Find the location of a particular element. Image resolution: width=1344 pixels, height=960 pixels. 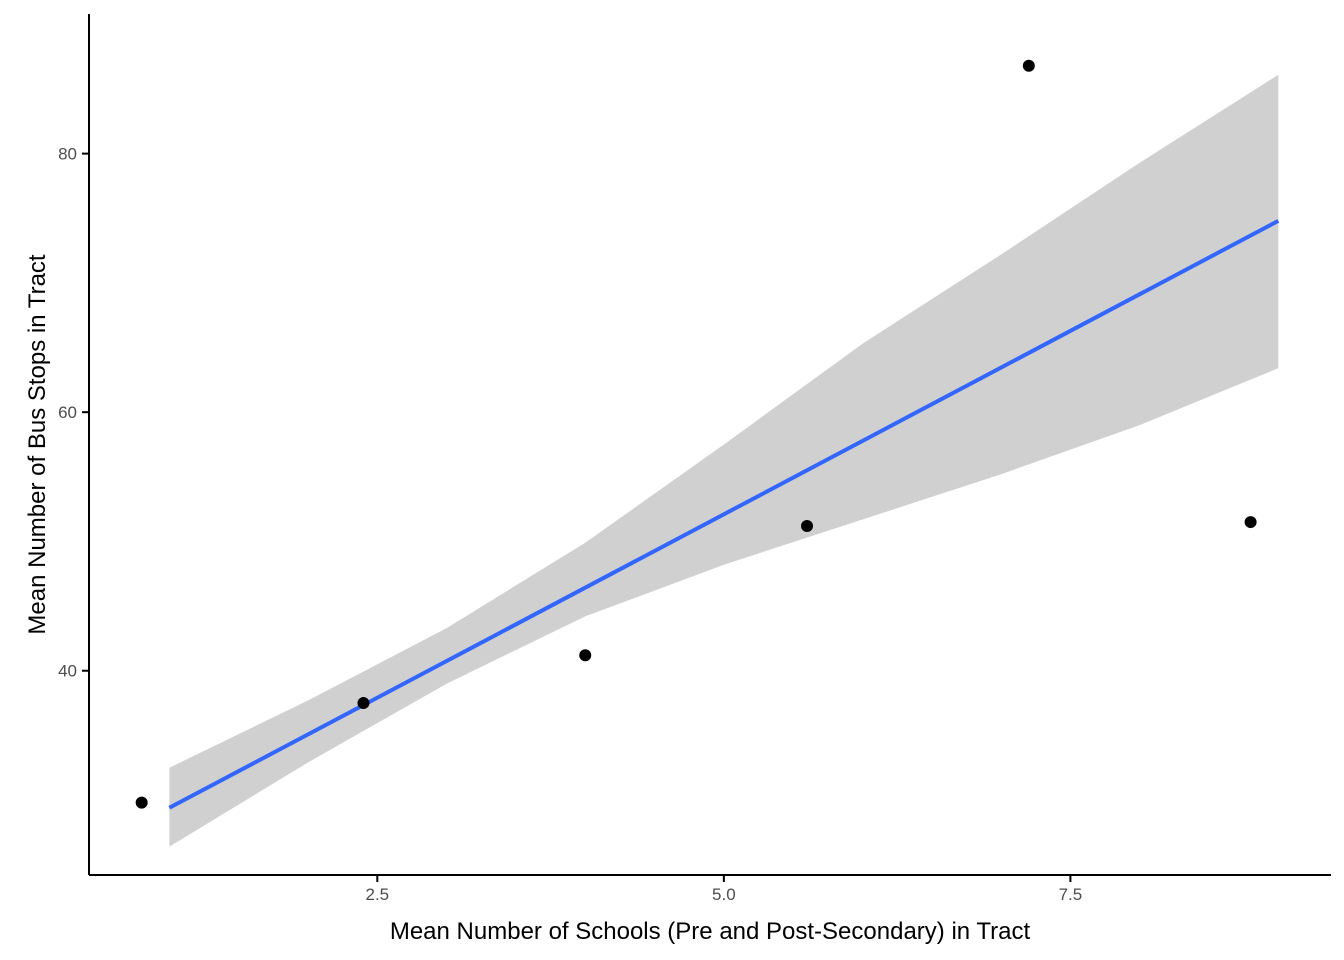

x-axis-ticks: 2.5 5.0 7.5 is located at coordinates (724, 889).